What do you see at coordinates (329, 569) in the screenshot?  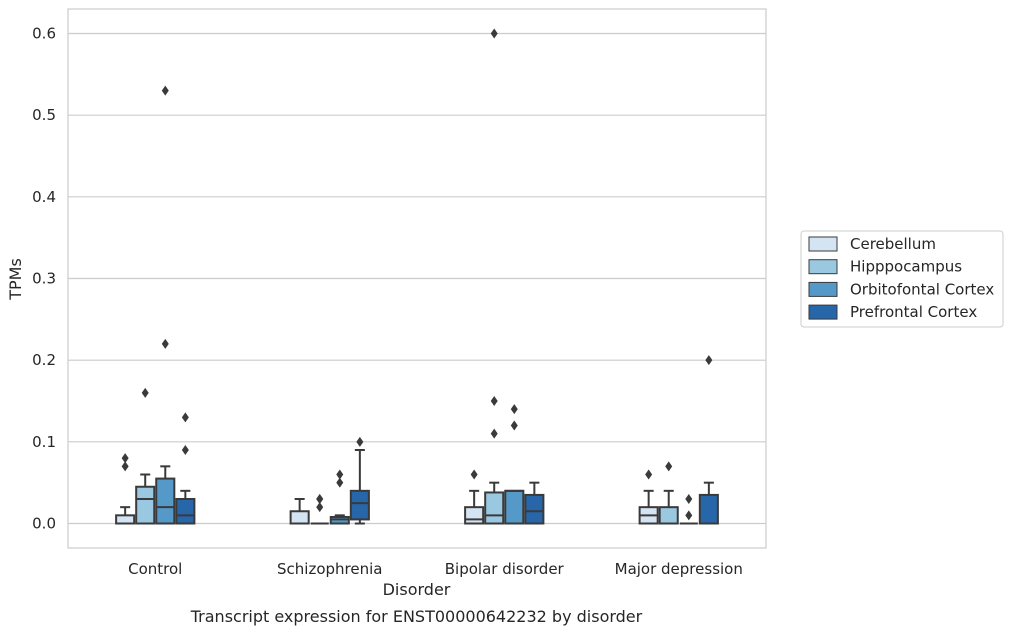 I see `x-tick-label: Schizophrenia` at bounding box center [329, 569].